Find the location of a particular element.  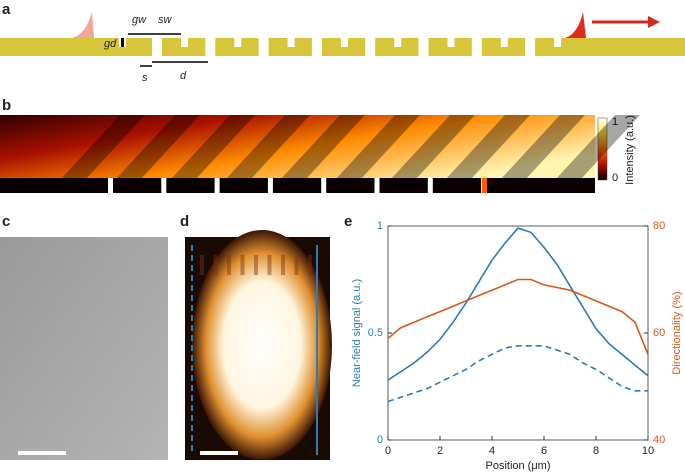

panel-letter: a is located at coordinates (6, 9).